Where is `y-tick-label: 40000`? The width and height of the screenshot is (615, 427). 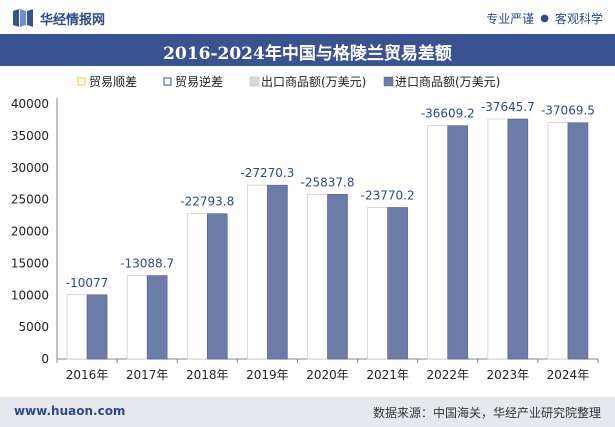
y-tick-label: 40000 is located at coordinates (30, 104).